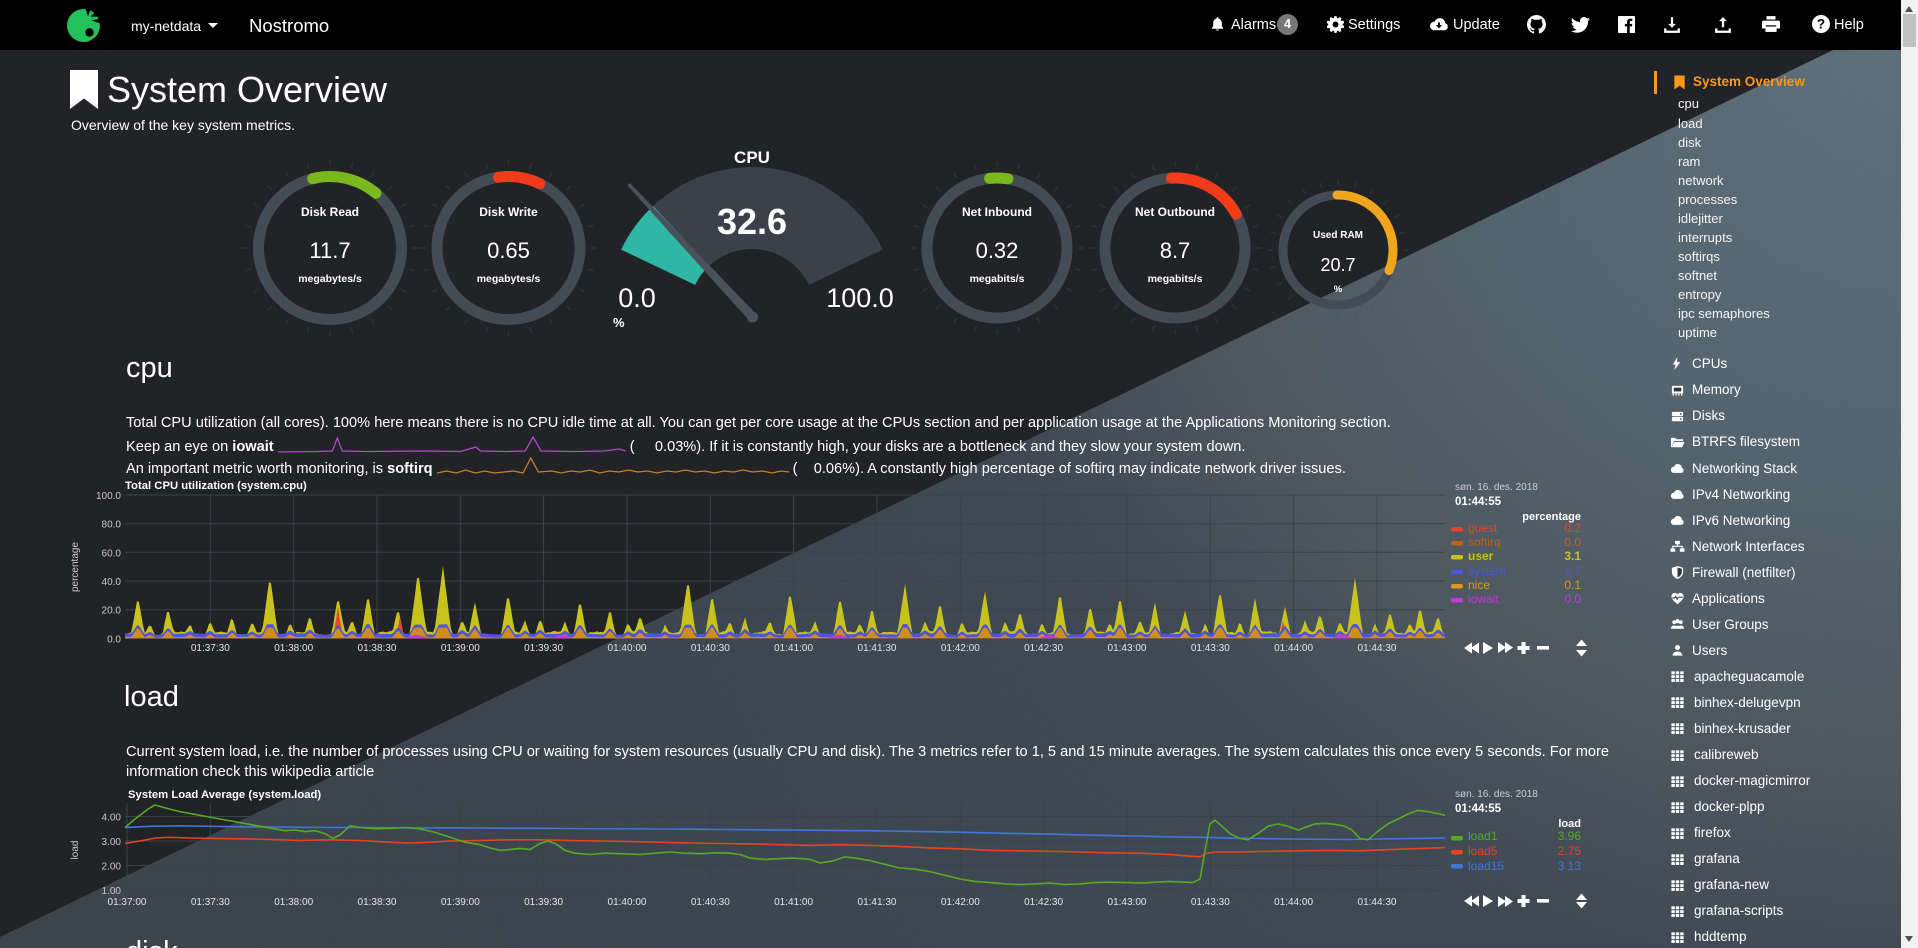 The image size is (1918, 948). Describe the element at coordinates (112, 525) in the screenshot. I see `svg-text: 80.0` at that location.